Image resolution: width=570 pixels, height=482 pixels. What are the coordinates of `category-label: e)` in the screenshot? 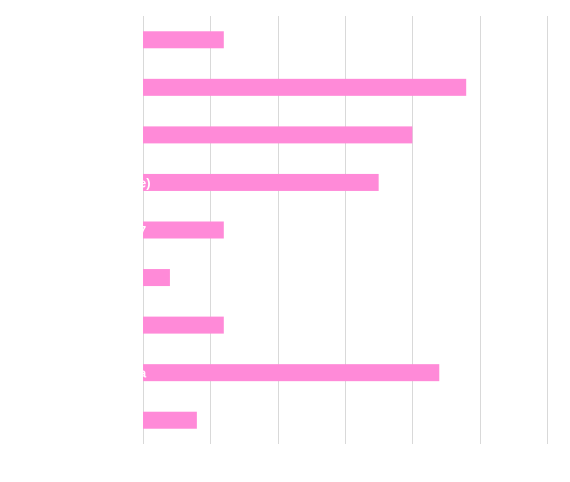 It's located at (145, 182).